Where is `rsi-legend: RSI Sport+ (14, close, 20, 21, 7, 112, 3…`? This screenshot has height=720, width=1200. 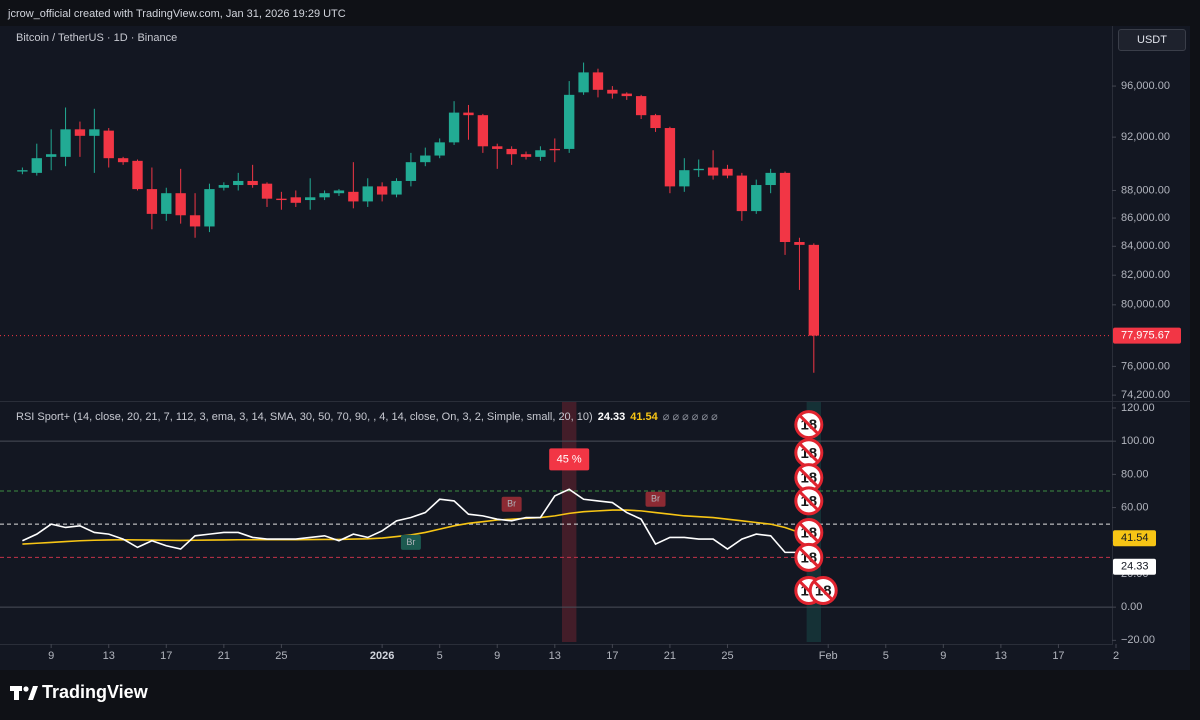 rsi-legend: RSI Sport+ (14, close, 20, 21, 7, 112, 3… is located at coordinates (369, 416).